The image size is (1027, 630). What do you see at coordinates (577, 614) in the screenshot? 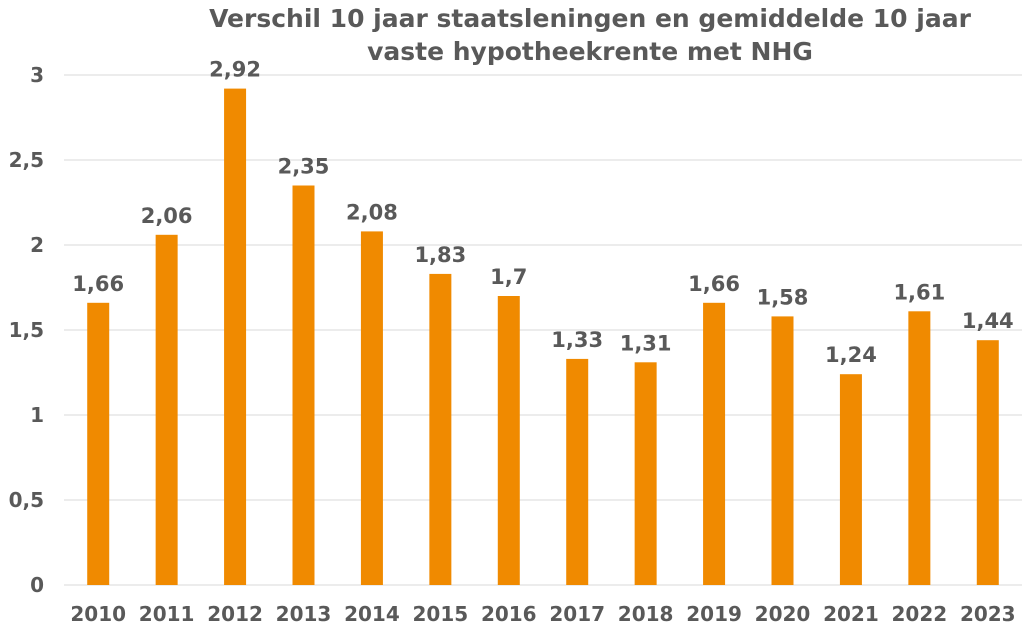
I see `x-tick-label: 2017` at bounding box center [577, 614].